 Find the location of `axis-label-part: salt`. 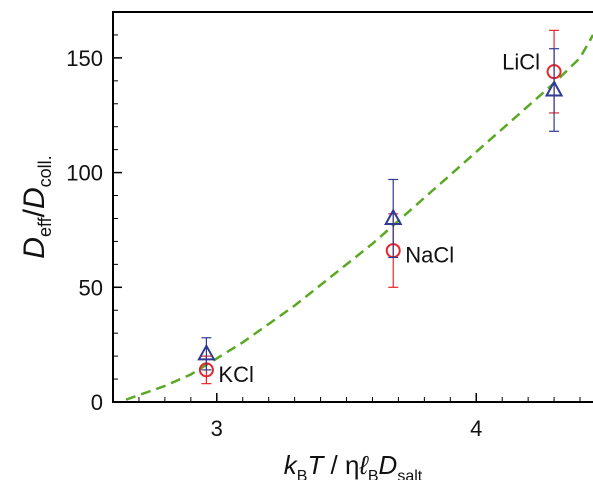

axis-label-part: salt is located at coordinates (409, 474).